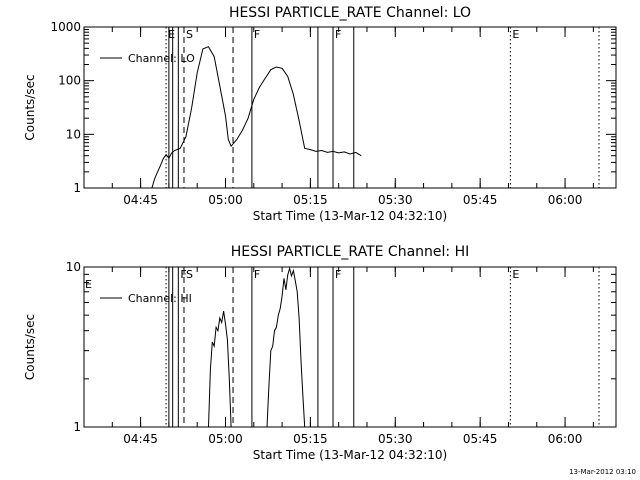  What do you see at coordinates (350, 252) in the screenshot?
I see `chart-title: HESSI PARTICLE_RATE Channel: HI` at bounding box center [350, 252].